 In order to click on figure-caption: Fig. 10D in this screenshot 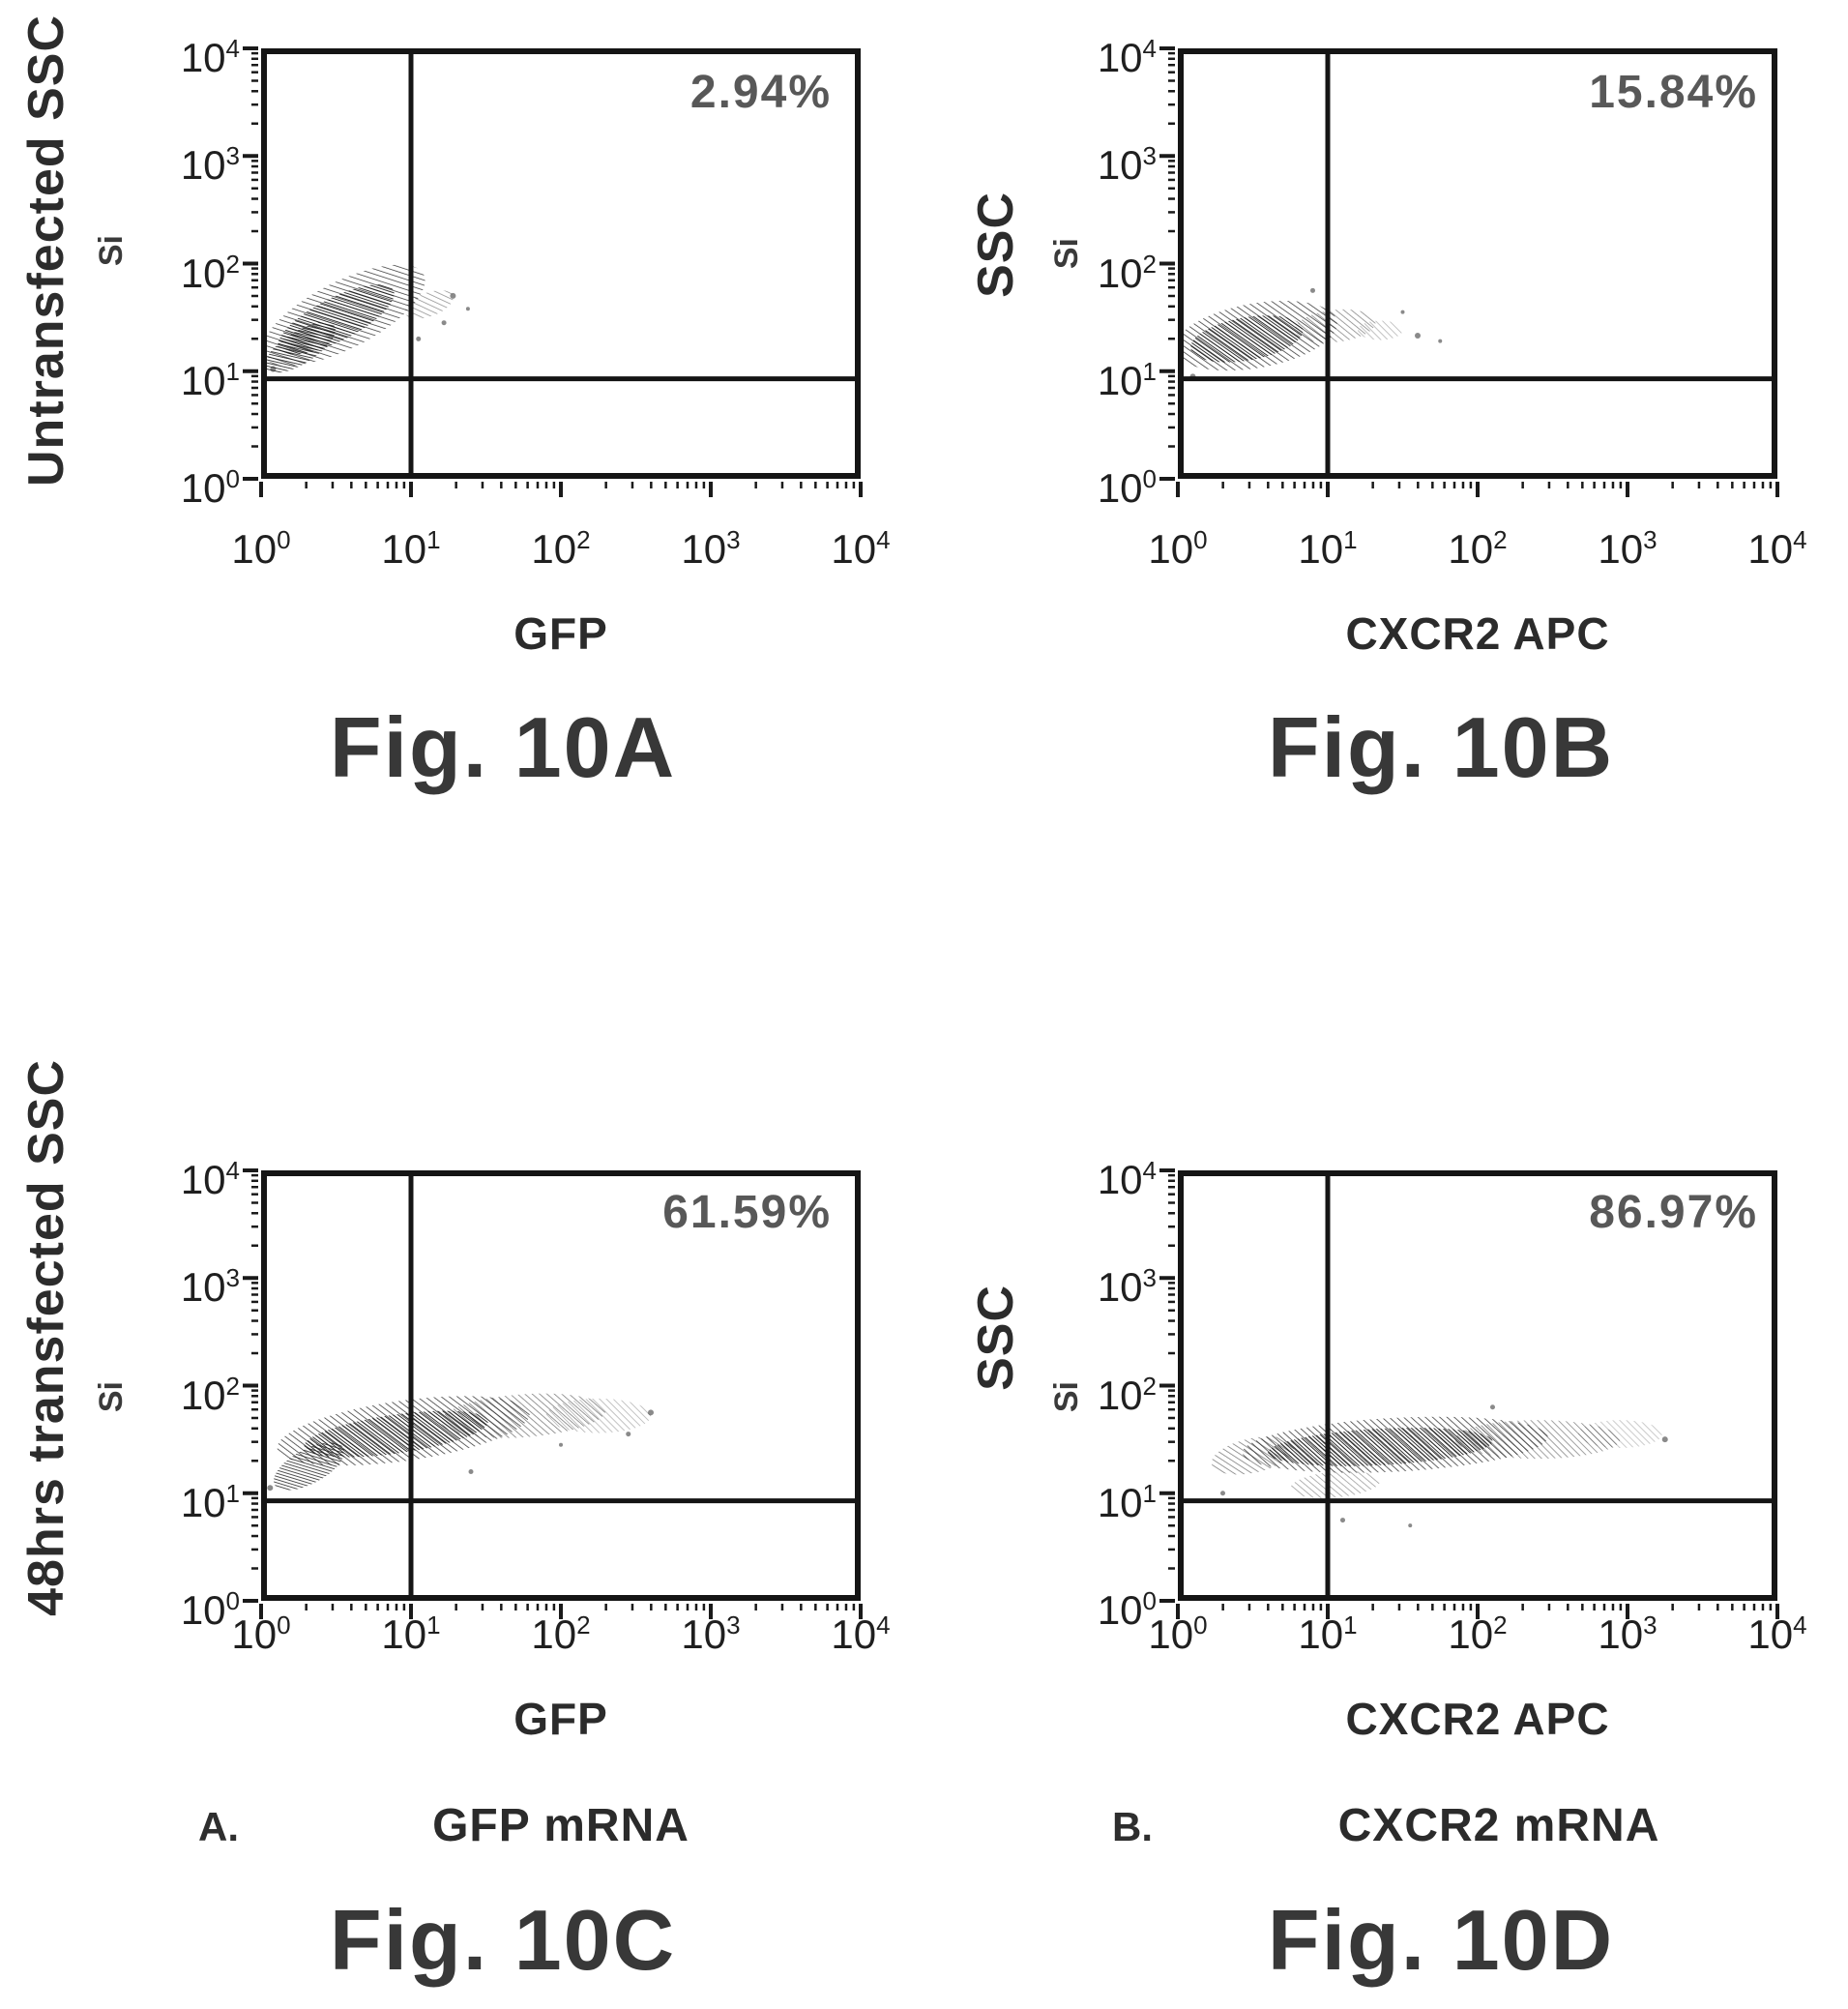, I will do `click(1441, 1940)`.